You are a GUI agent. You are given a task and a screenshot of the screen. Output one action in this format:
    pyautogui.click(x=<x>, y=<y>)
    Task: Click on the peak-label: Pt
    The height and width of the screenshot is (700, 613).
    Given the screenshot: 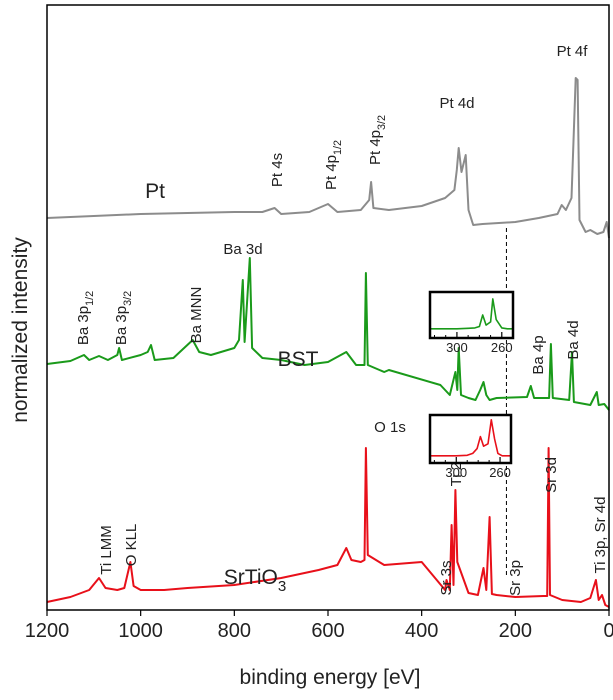 What is the action you would take?
    pyautogui.click(x=155, y=191)
    